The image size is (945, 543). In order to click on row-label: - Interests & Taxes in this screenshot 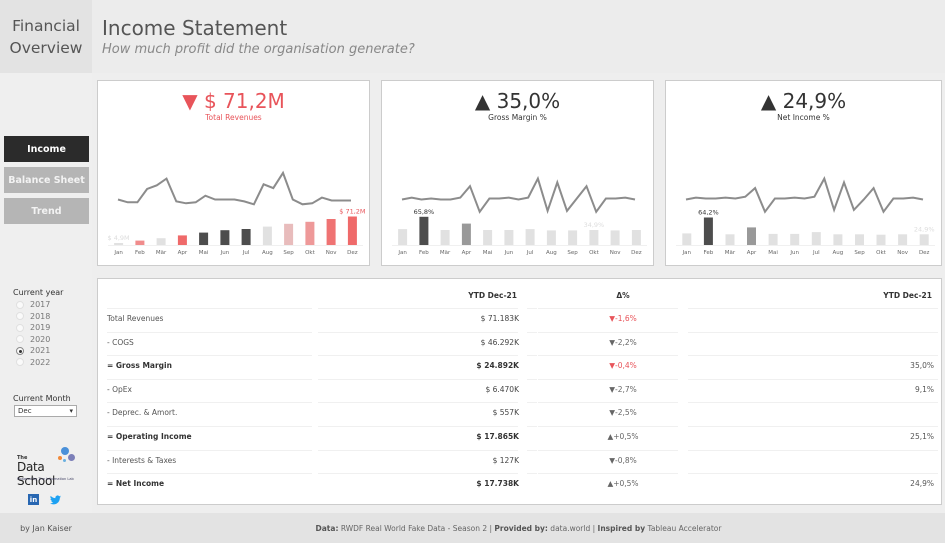, I will do `click(142, 460)`.